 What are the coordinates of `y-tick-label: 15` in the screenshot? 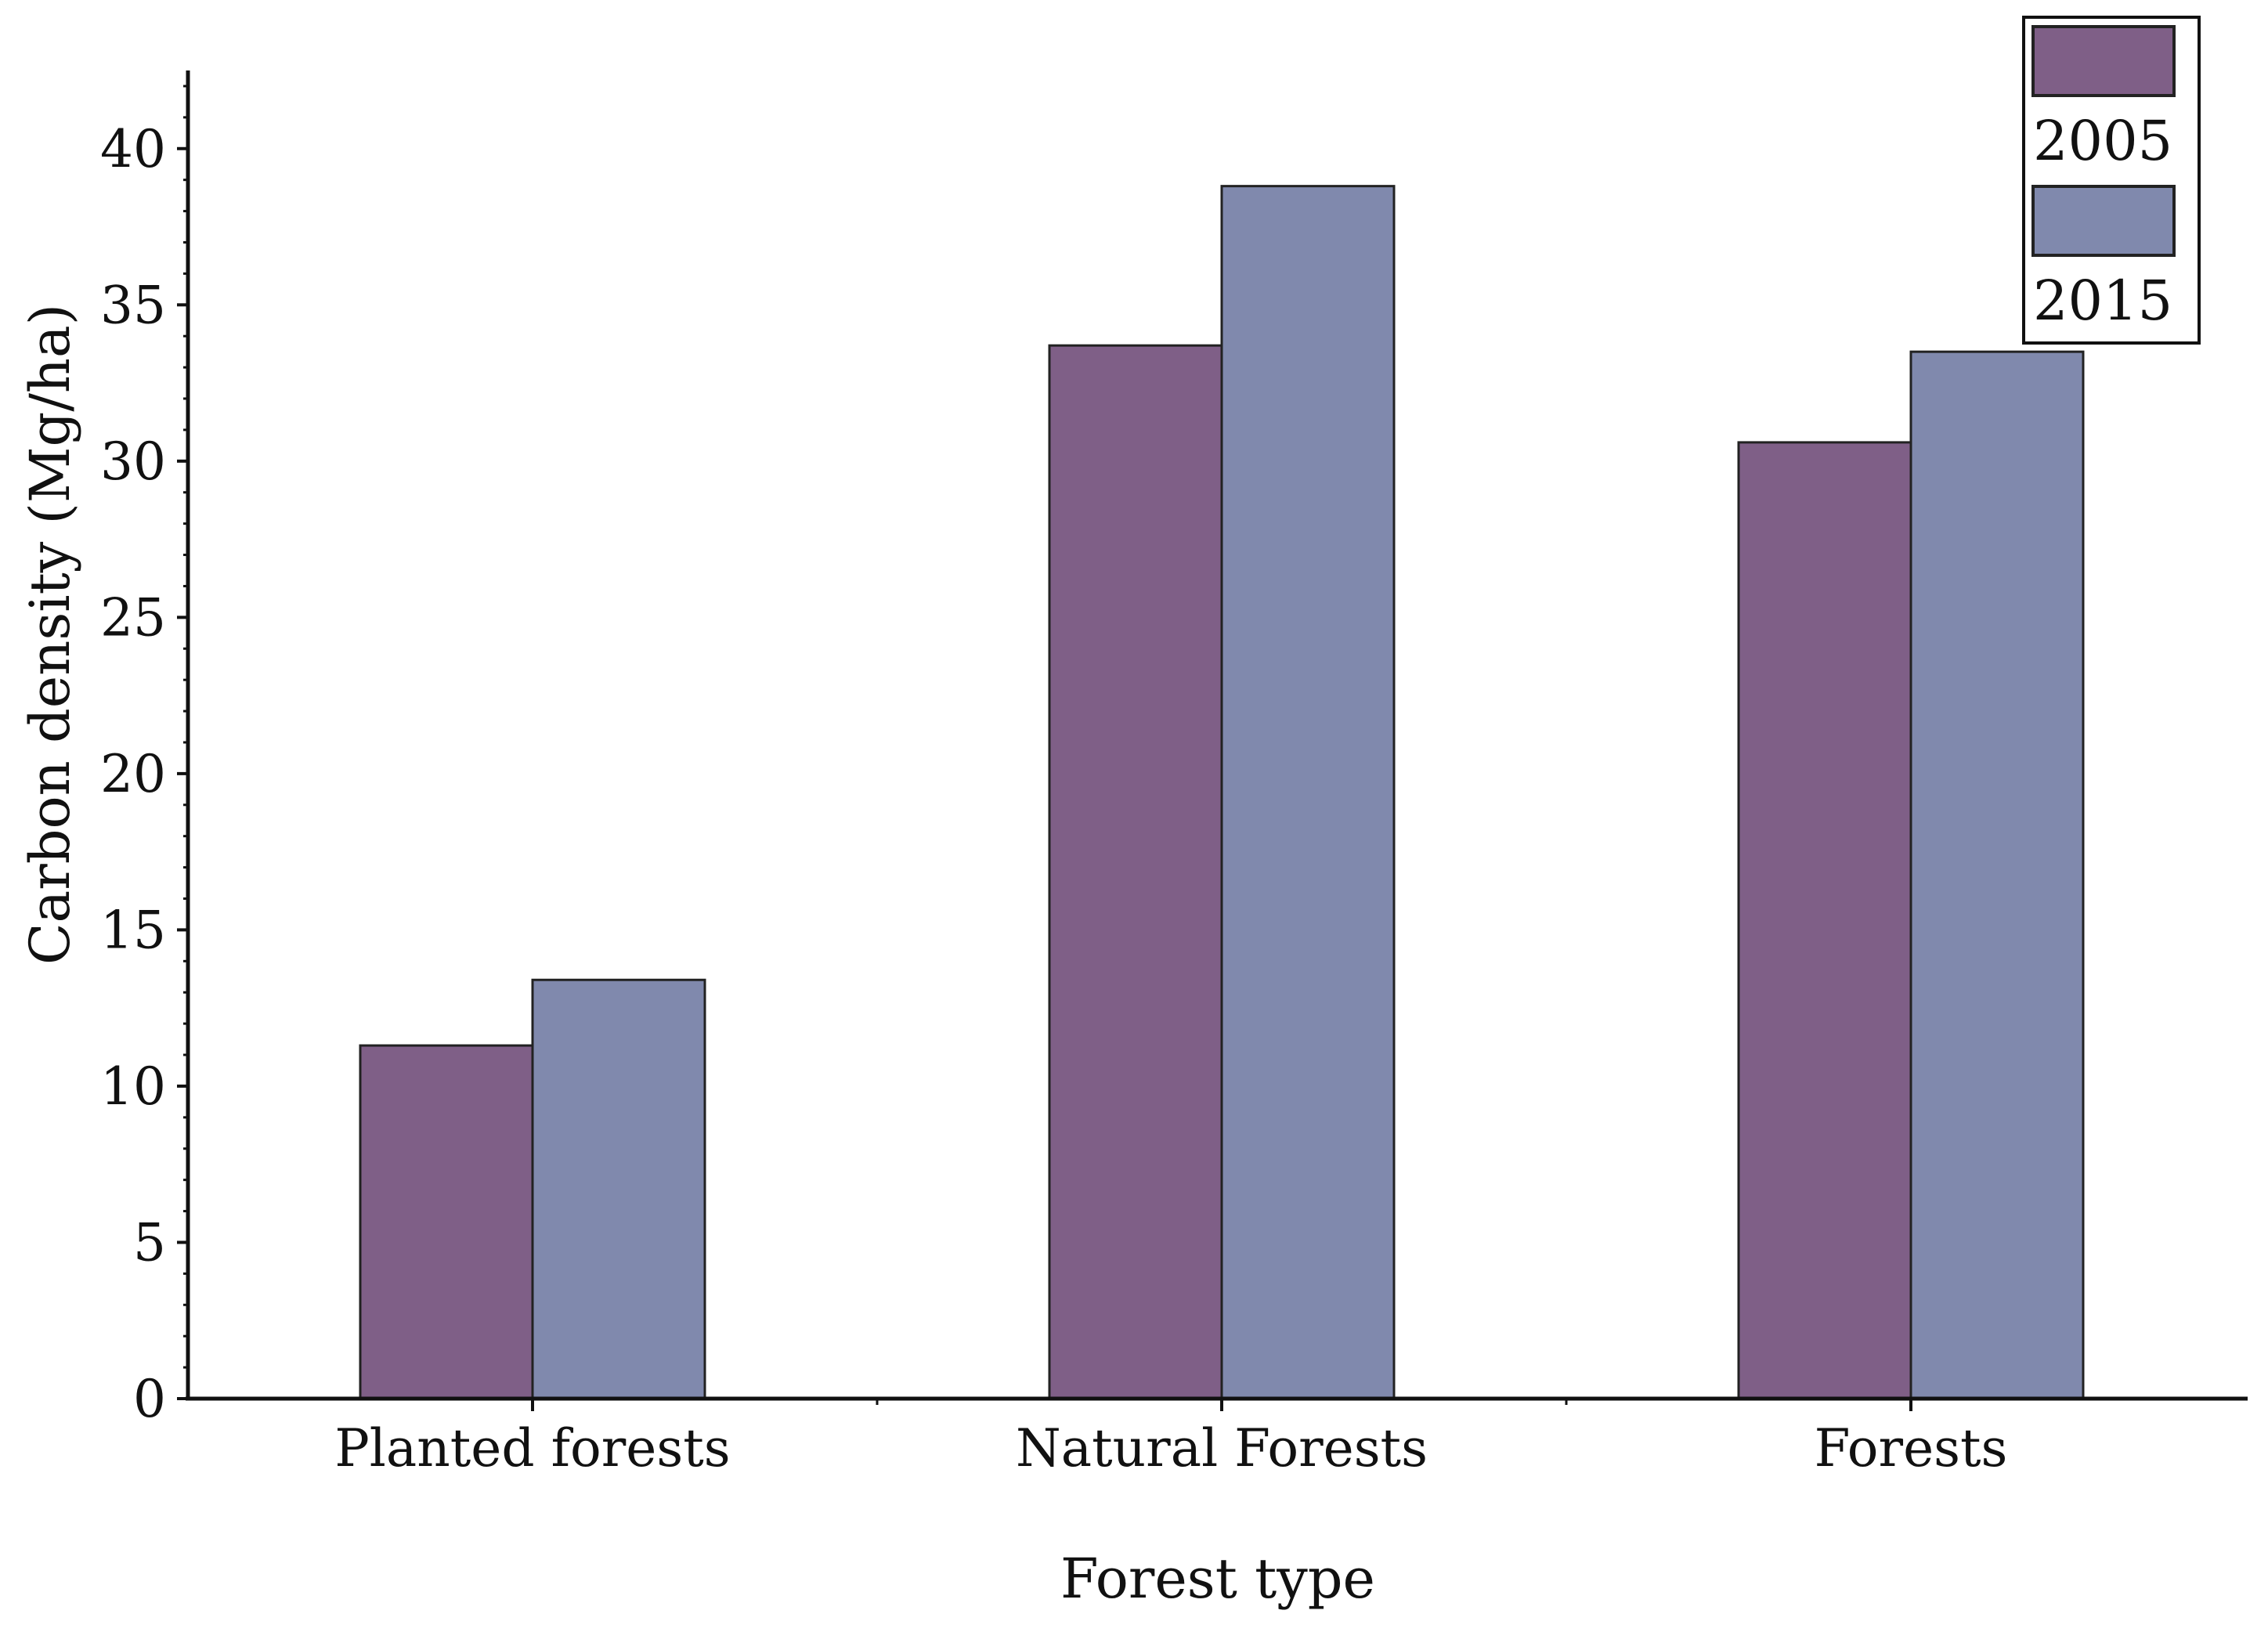 It's located at (133, 930).